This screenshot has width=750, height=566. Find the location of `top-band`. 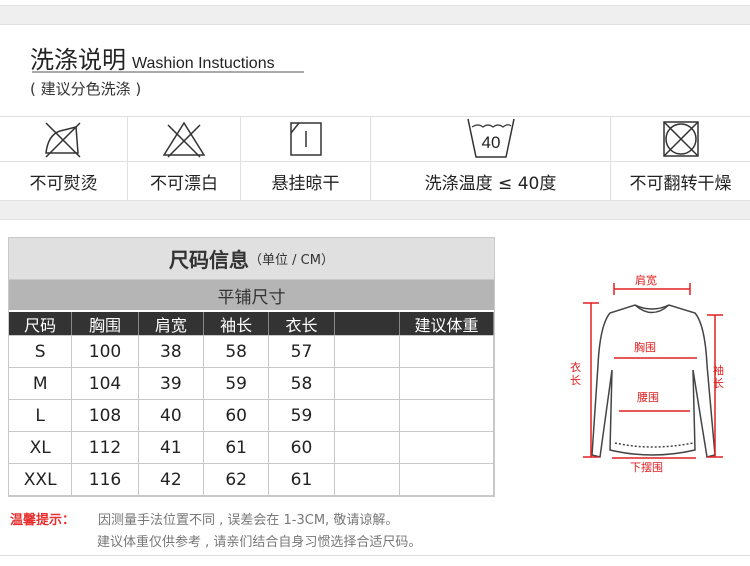

top-band is located at coordinates (375, 15).